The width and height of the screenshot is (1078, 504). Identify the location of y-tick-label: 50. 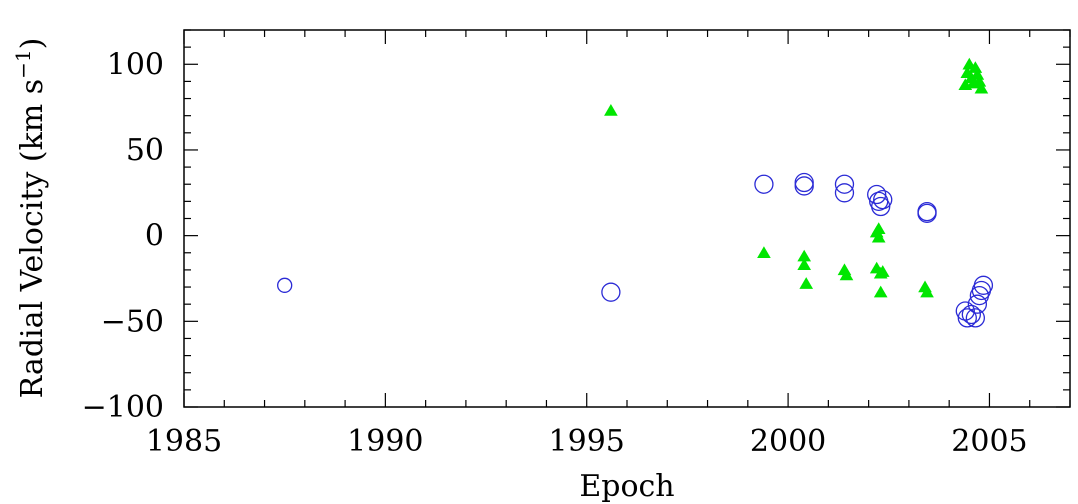
(145, 150).